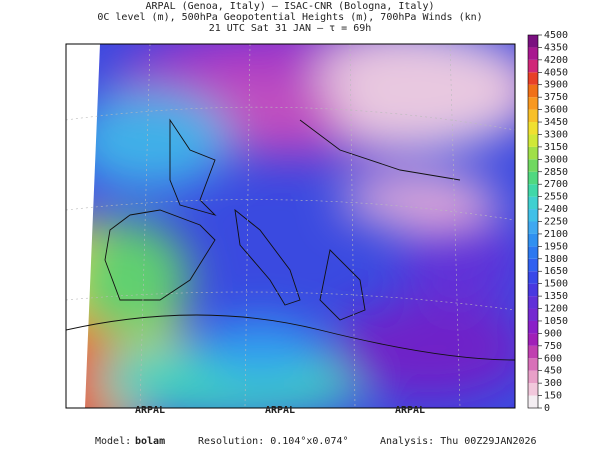 The width and height of the screenshot is (600, 450). What do you see at coordinates (556, 296) in the screenshot?
I see `colorbar-label: 1350` at bounding box center [556, 296].